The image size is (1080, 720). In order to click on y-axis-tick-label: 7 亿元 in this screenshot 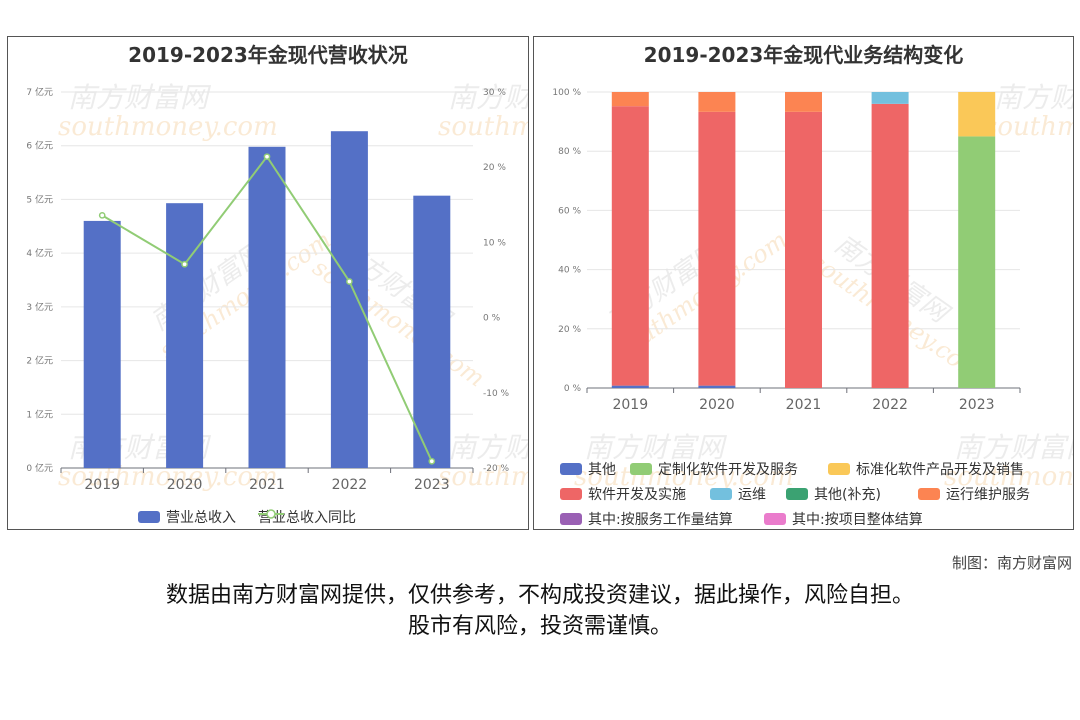, I will do `click(39, 92)`.